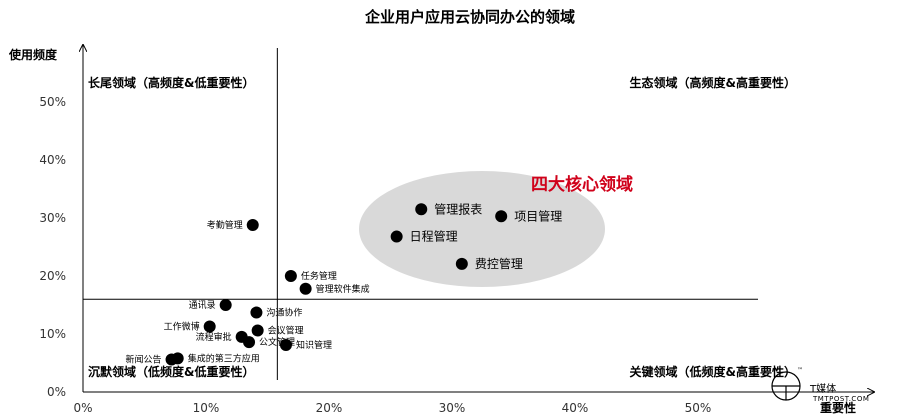  What do you see at coordinates (698, 408) in the screenshot?
I see `x-tick-label: 50%` at bounding box center [698, 408].